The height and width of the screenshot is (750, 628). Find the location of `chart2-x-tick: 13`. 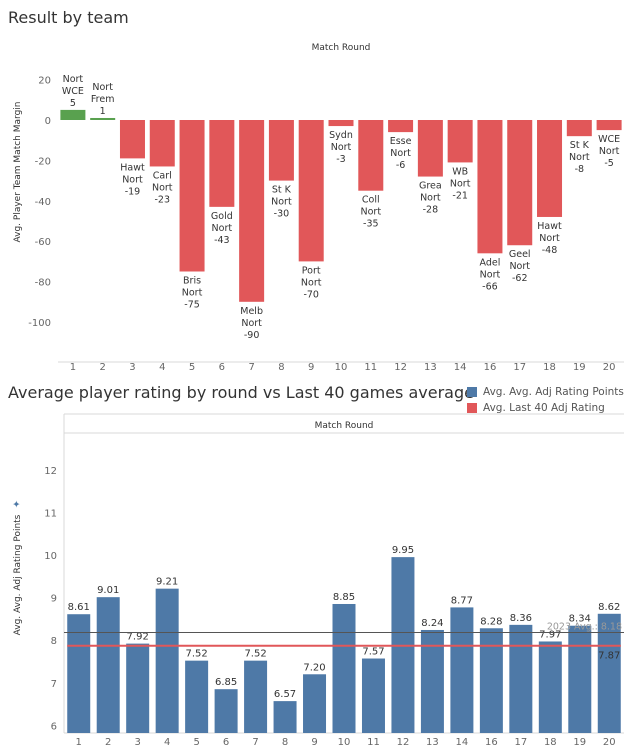

chart2-x-tick: 13 is located at coordinates (432, 742).